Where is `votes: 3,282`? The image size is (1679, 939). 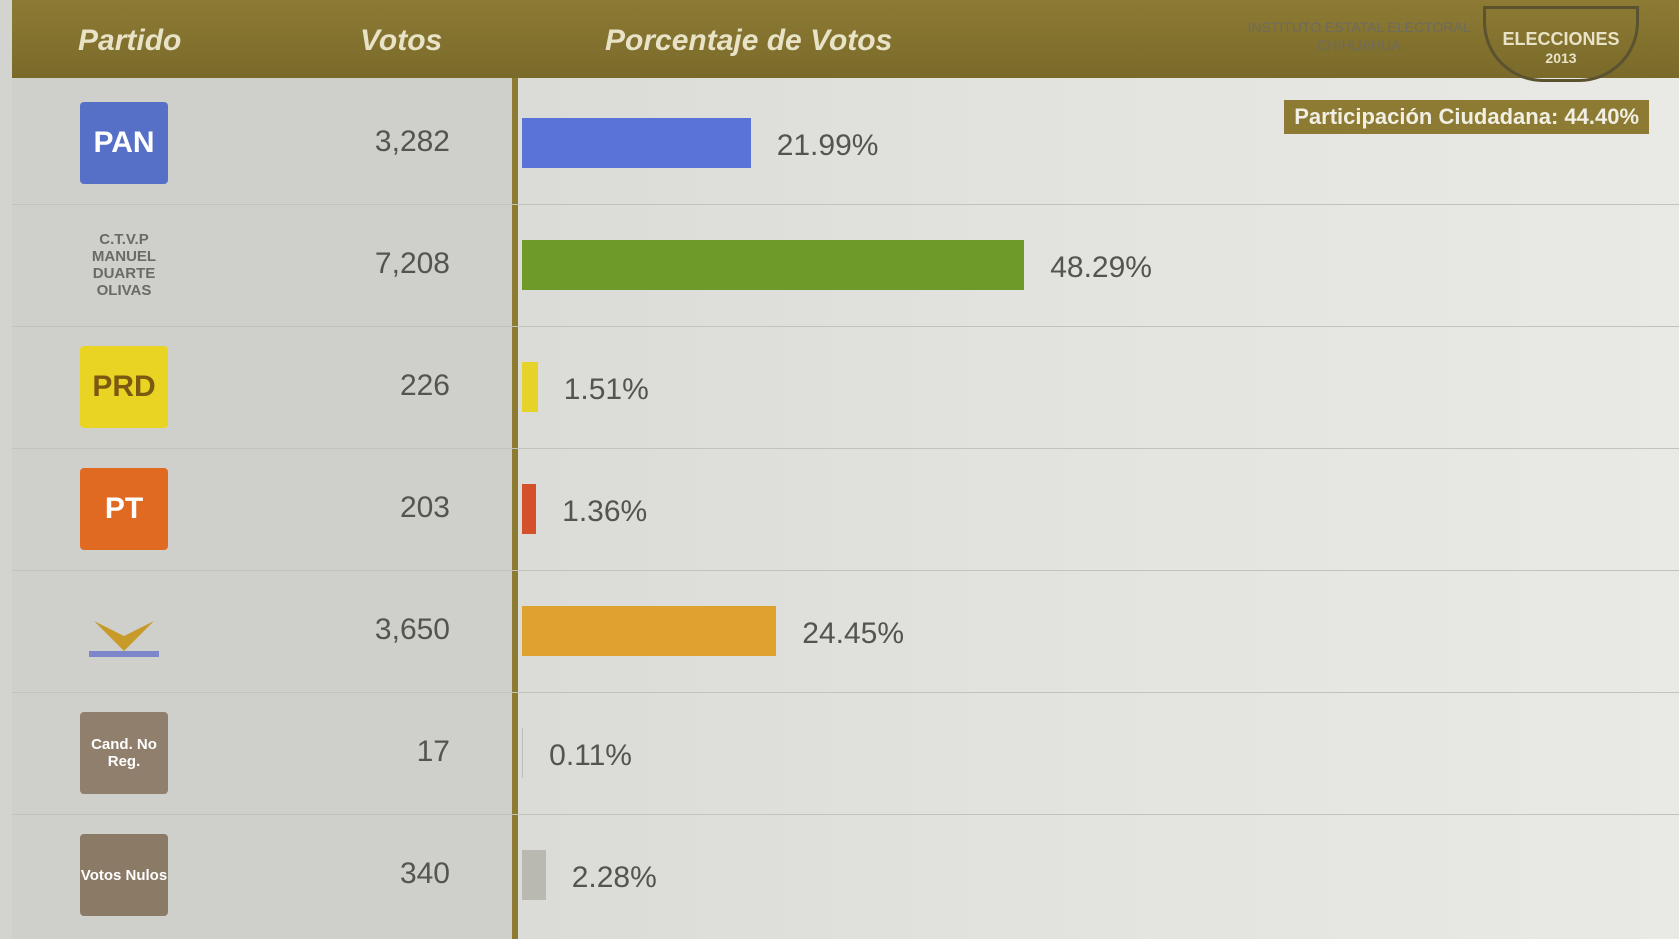 votes: 3,282 is located at coordinates (412, 141).